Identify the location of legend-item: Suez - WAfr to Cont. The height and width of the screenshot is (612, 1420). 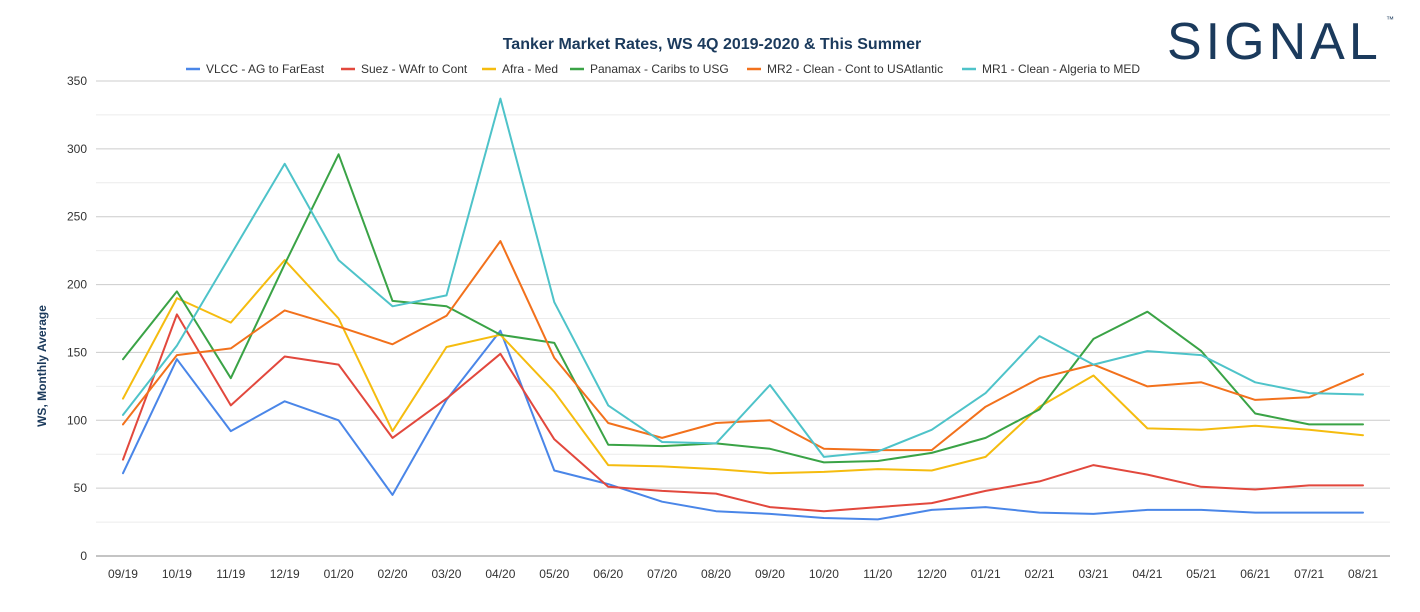
(404, 69).